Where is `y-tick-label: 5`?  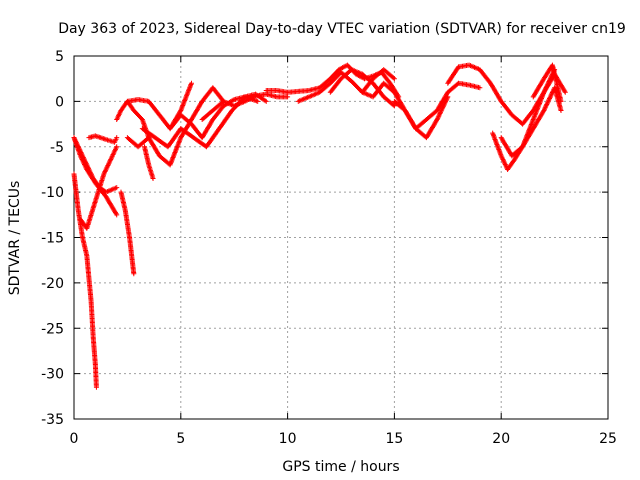 y-tick-label: 5 is located at coordinates (59, 57).